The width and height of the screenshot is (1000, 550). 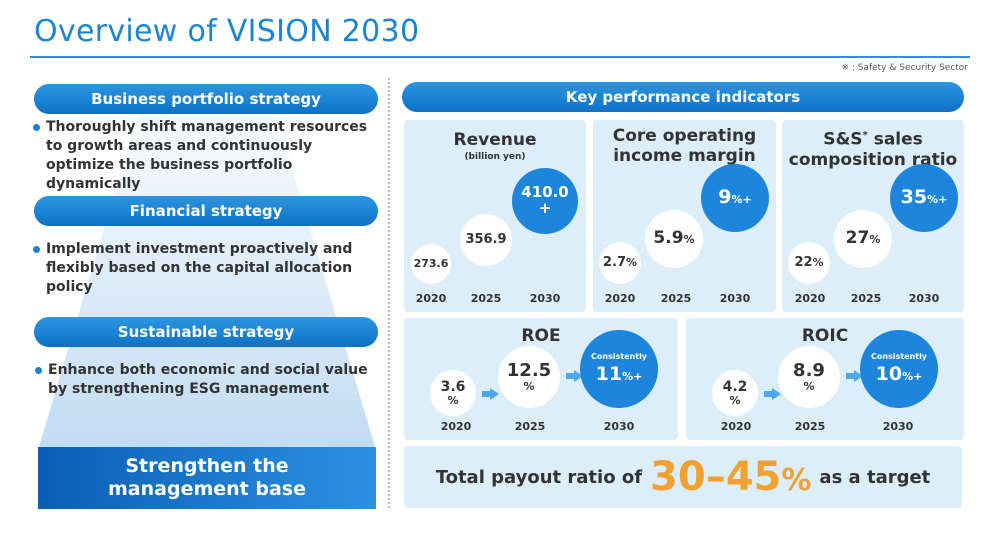 I want to click on base-line-1: Strengthen the, so click(x=207, y=466).